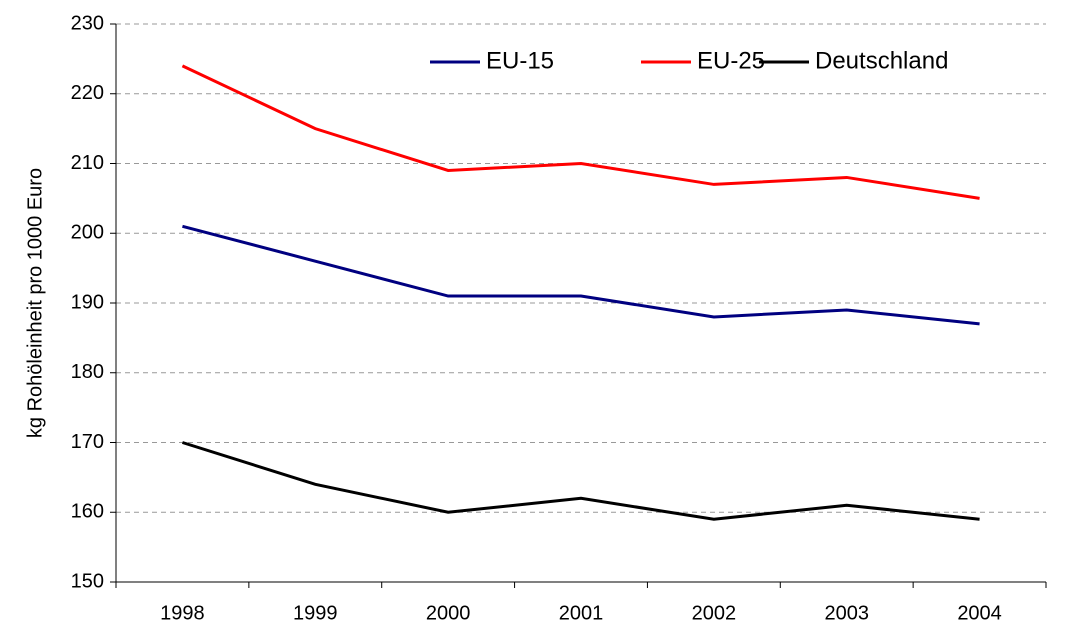 This screenshot has width=1069, height=629. I want to click on x-tick-label: 1999, so click(315, 613).